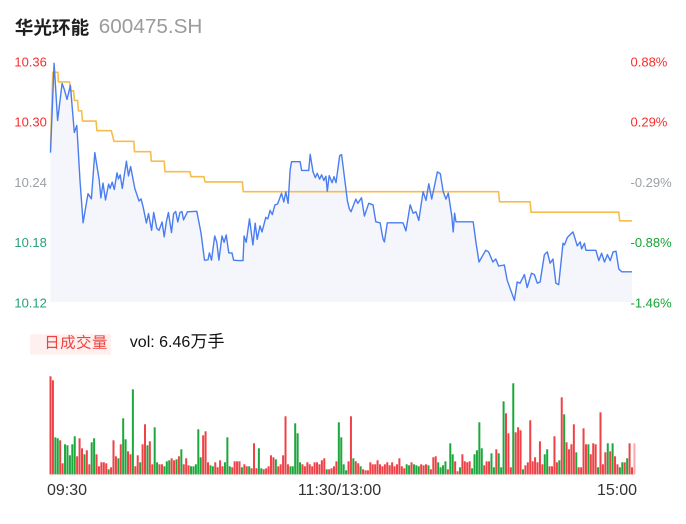 The width and height of the screenshot is (686, 524). I want to click on svg-text: -1.46%, so click(652, 302).